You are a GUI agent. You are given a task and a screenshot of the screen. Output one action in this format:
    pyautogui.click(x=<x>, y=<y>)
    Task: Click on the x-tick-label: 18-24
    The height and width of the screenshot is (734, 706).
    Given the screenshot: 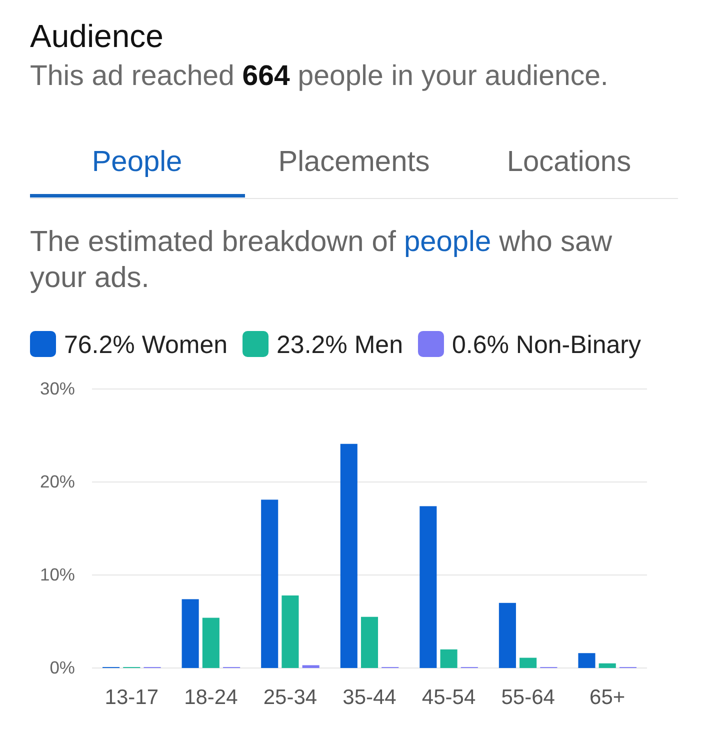 What is the action you would take?
    pyautogui.click(x=211, y=697)
    